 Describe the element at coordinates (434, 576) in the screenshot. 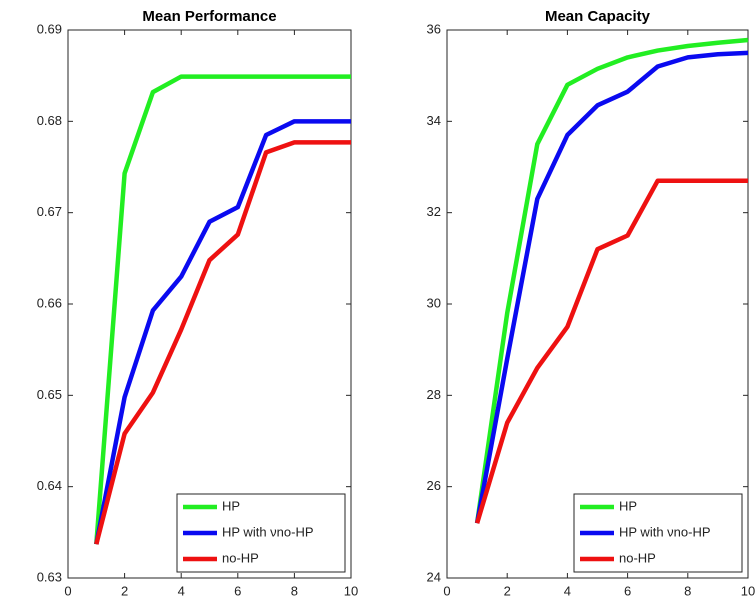

I see `y-tick-label: 24` at that location.